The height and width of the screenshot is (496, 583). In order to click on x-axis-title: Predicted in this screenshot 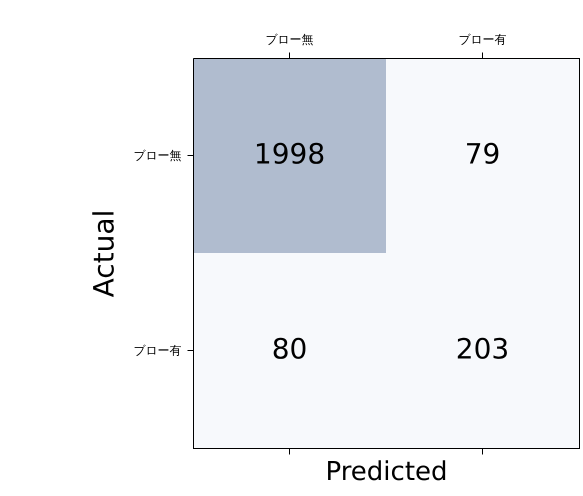, I will do `click(386, 472)`.